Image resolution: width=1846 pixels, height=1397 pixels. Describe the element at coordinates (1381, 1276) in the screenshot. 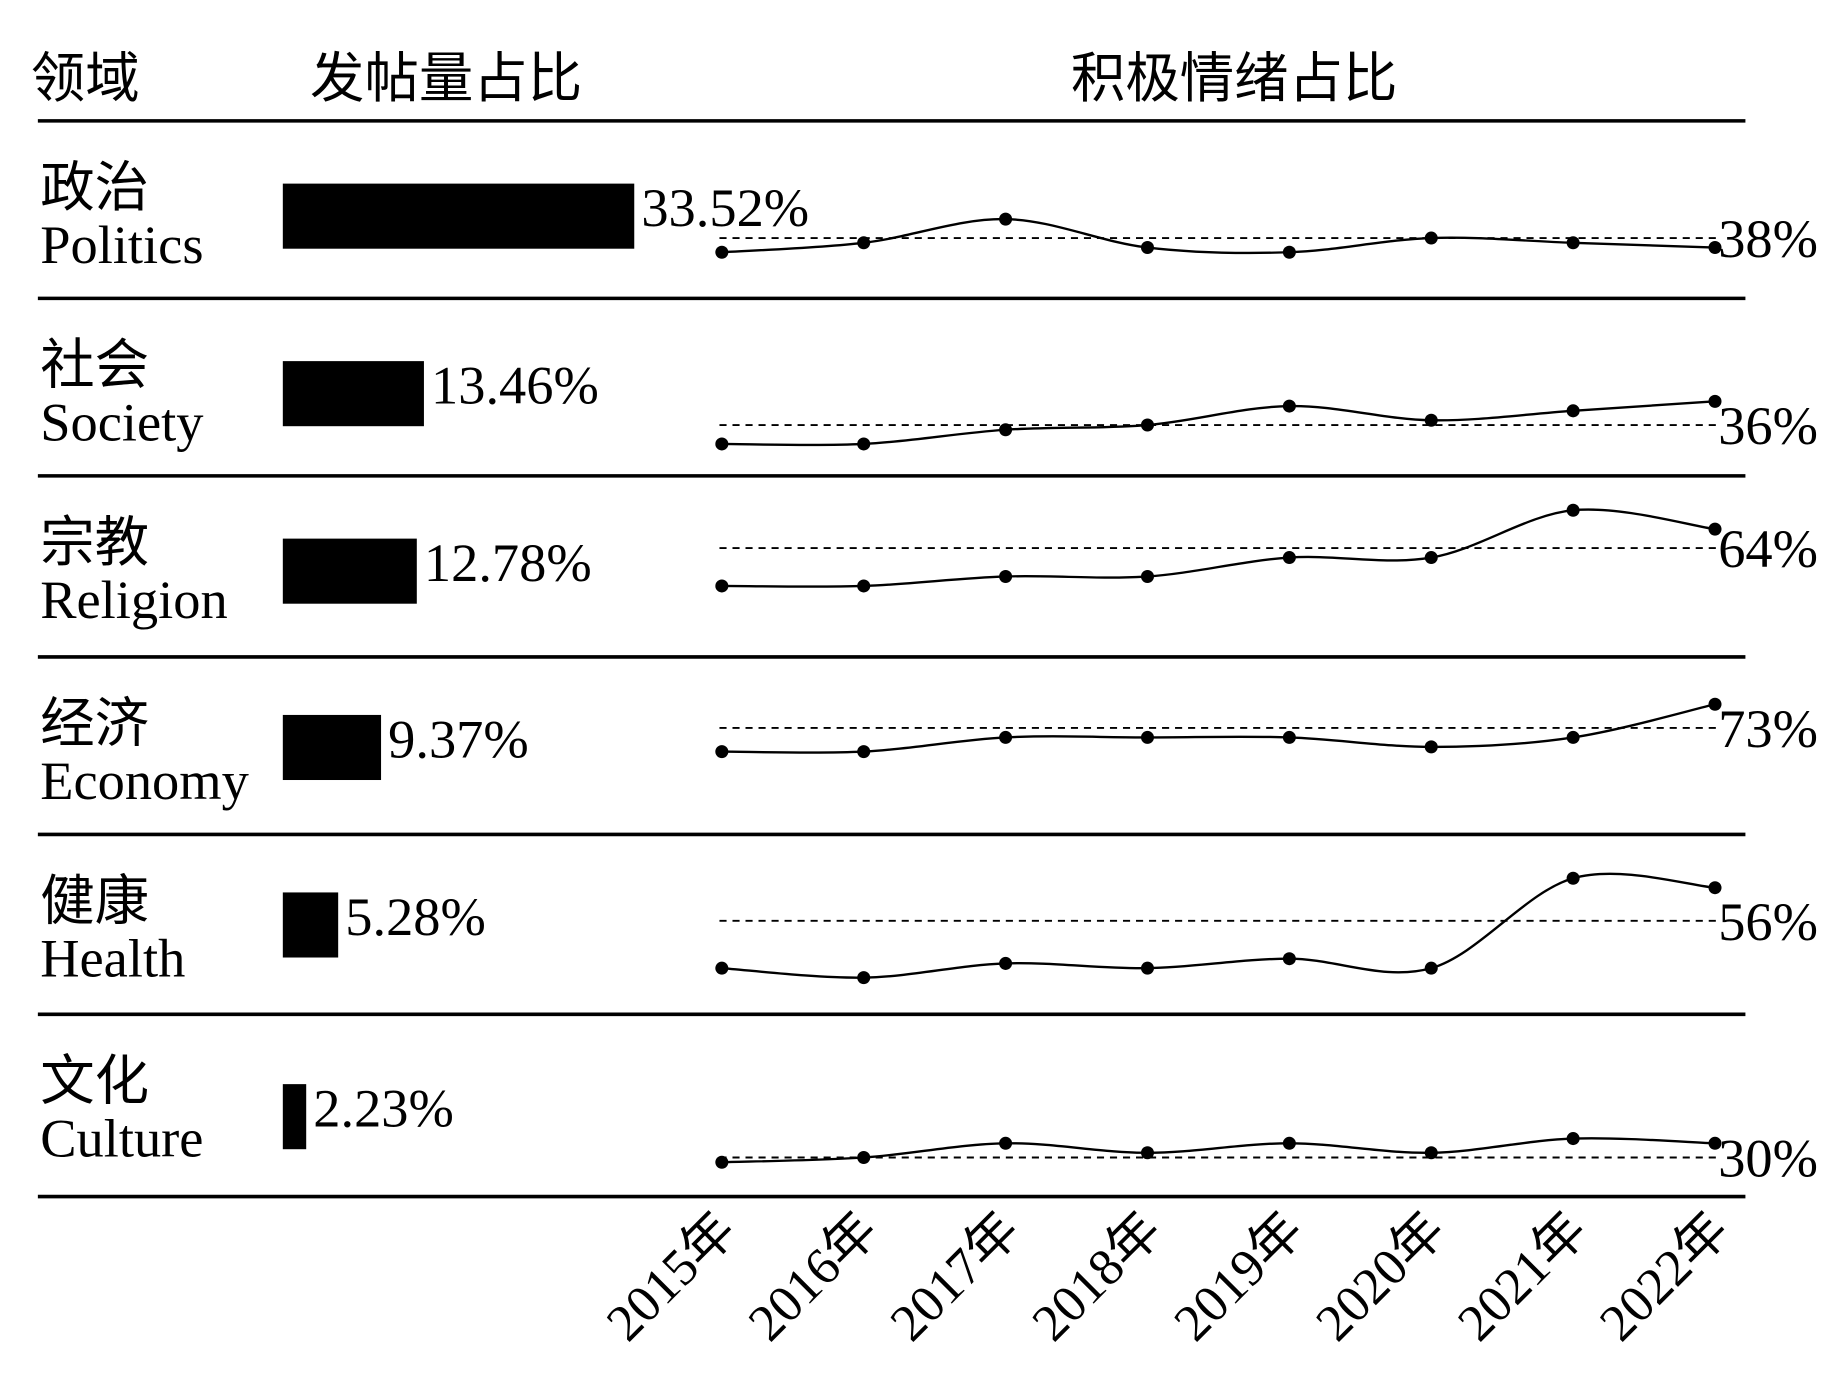

I see `x-tick-label: 2020年` at that location.